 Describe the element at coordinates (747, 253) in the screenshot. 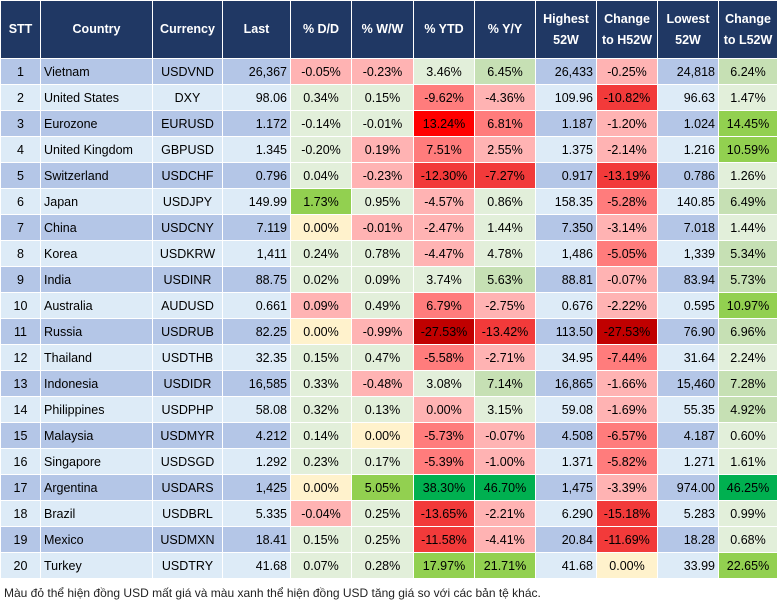

I see `change-to-low-cell: 5.34%` at that location.